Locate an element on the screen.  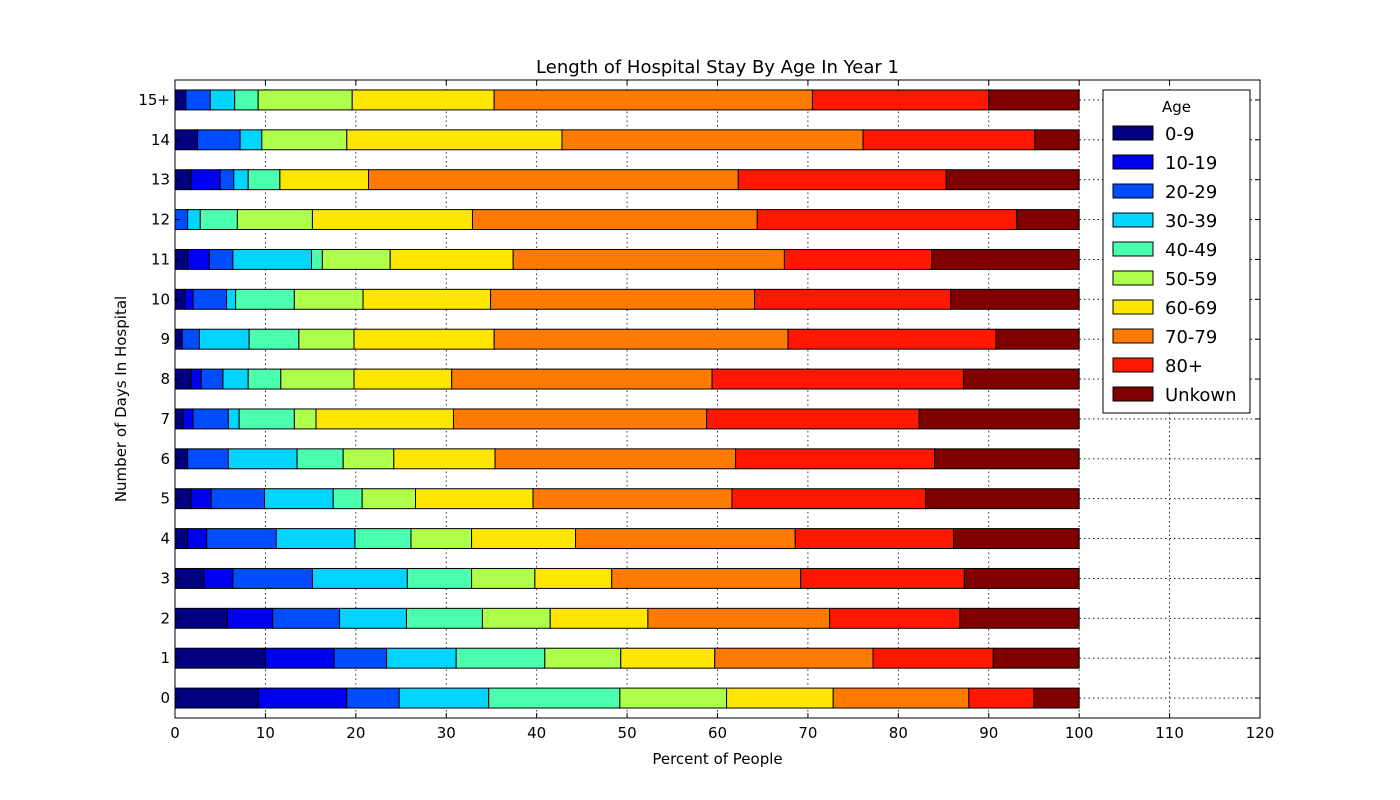
bar-segment-30-39-day-15plus is located at coordinates (222, 100).